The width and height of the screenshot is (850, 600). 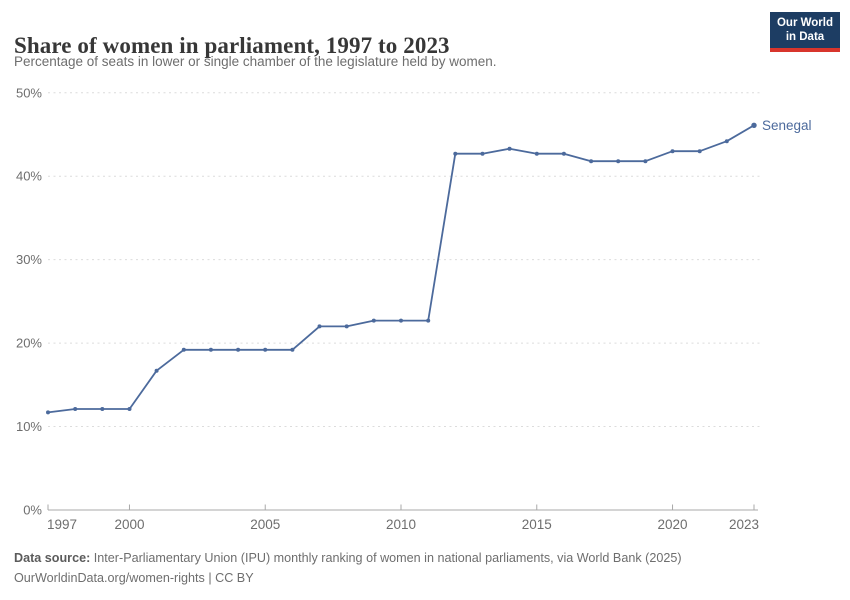 I want to click on data-source-label: Data source:, so click(x=52, y=558).